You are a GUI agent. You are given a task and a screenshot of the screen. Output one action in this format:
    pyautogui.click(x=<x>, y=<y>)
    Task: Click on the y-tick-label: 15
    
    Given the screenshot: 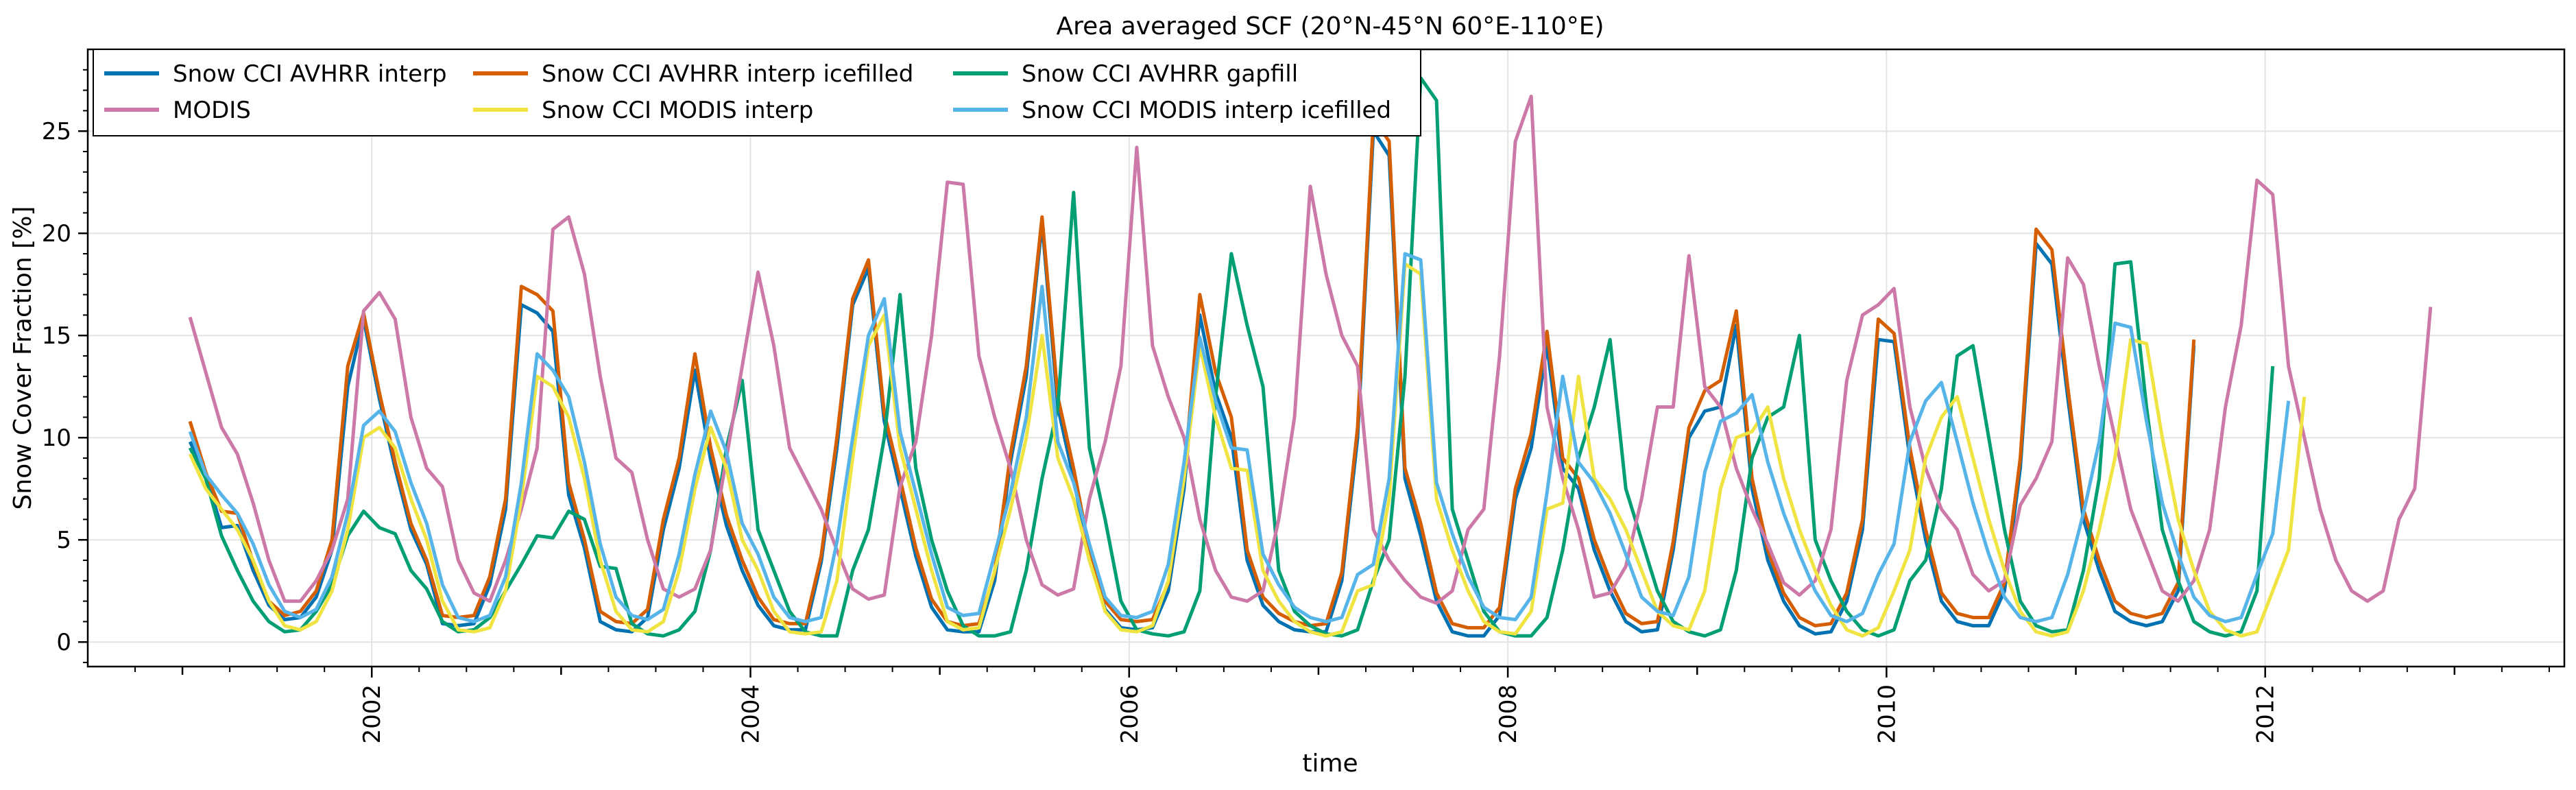 What is the action you would take?
    pyautogui.click(x=57, y=336)
    